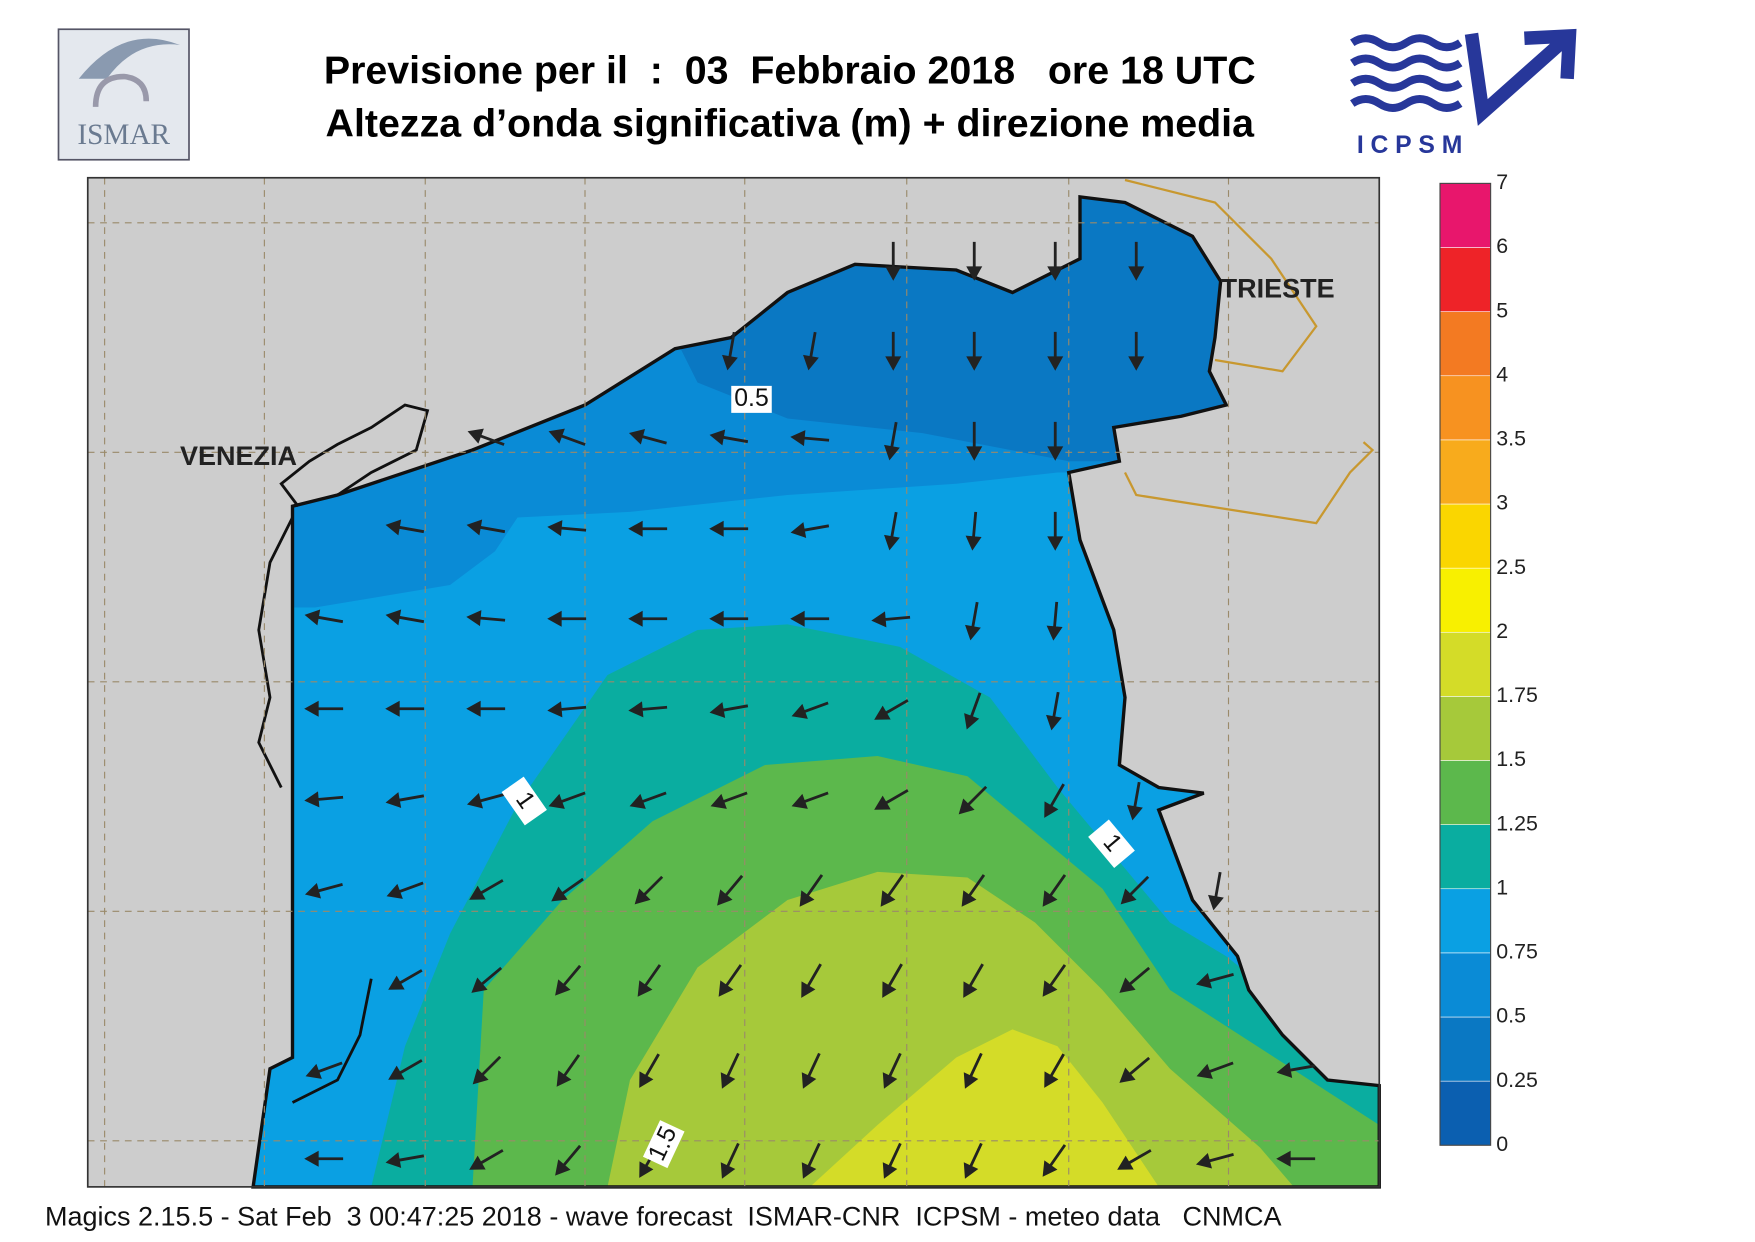 This screenshot has height=1242, width=1755. What do you see at coordinates (1465, 664) in the screenshot?
I see `colorbar-frame` at bounding box center [1465, 664].